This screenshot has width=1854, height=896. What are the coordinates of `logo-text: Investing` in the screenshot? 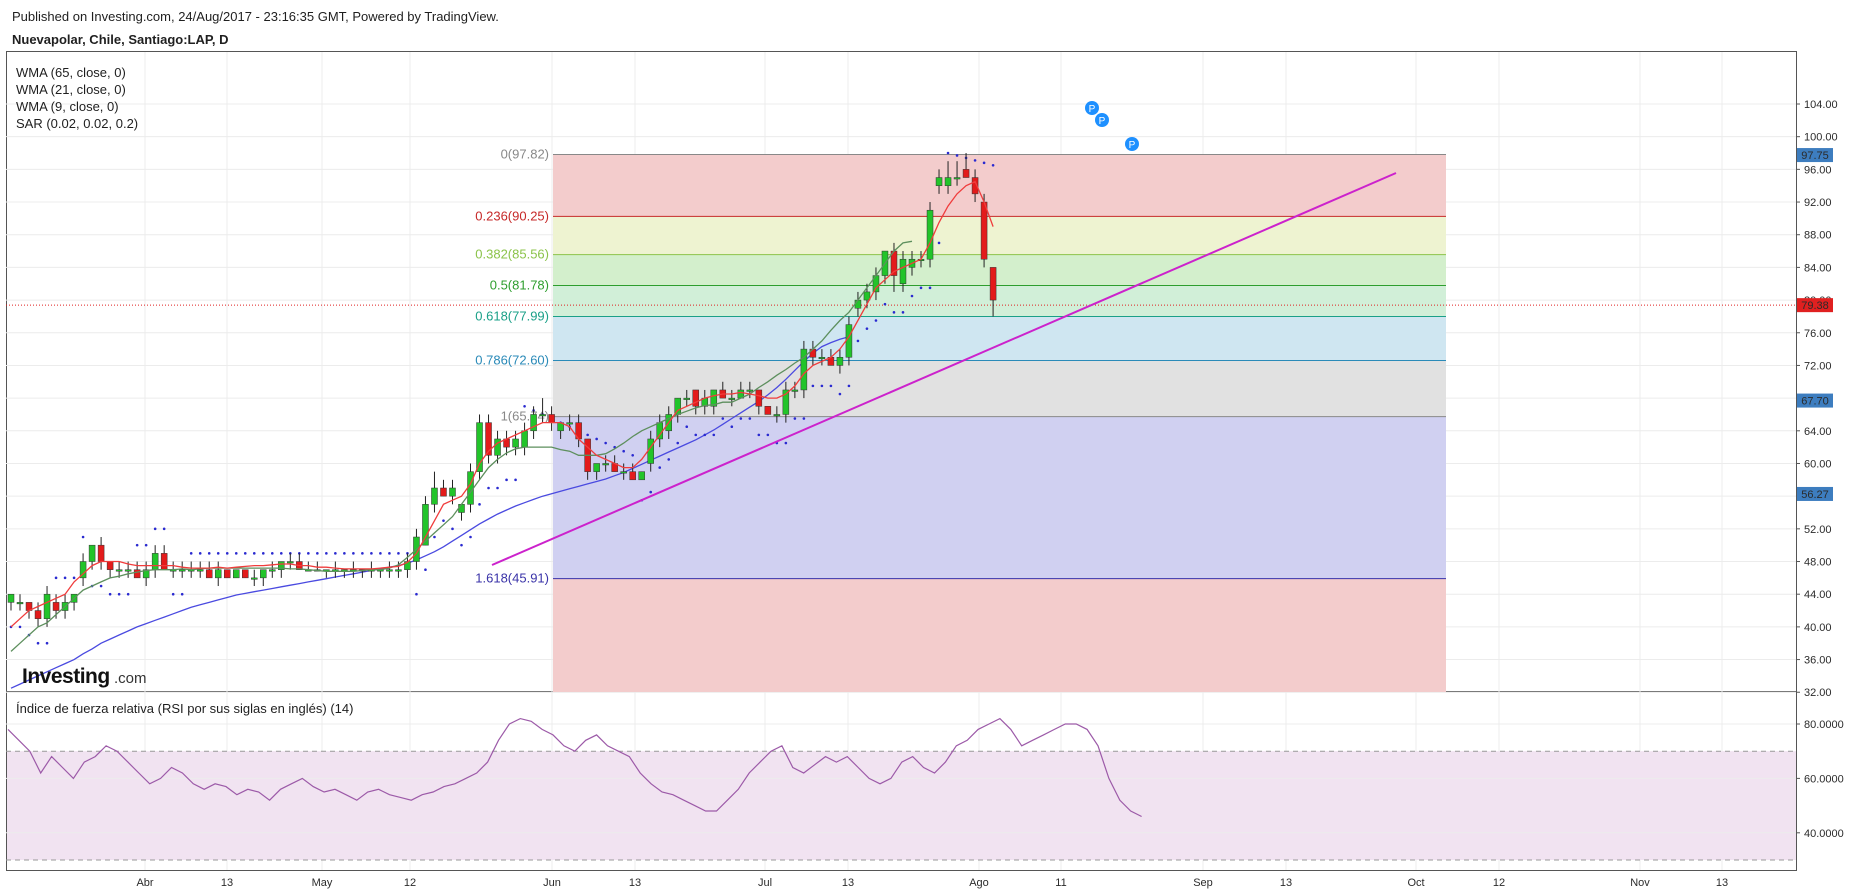 It's located at (66, 676).